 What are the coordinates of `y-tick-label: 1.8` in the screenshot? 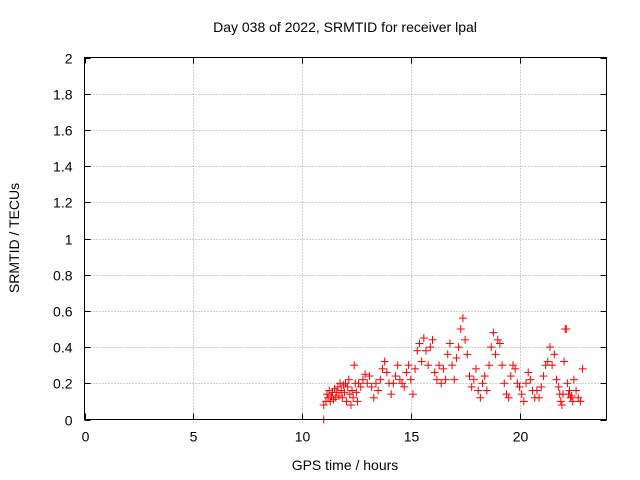 It's located at (63, 95).